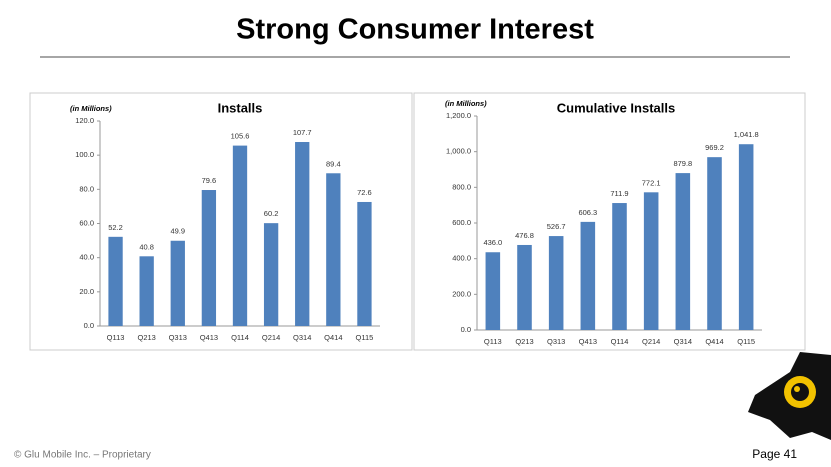 Image resolution: width=831 pixels, height=467 pixels. Describe the element at coordinates (86, 188) in the screenshot. I see `y-tick-label: 80.0` at that location.